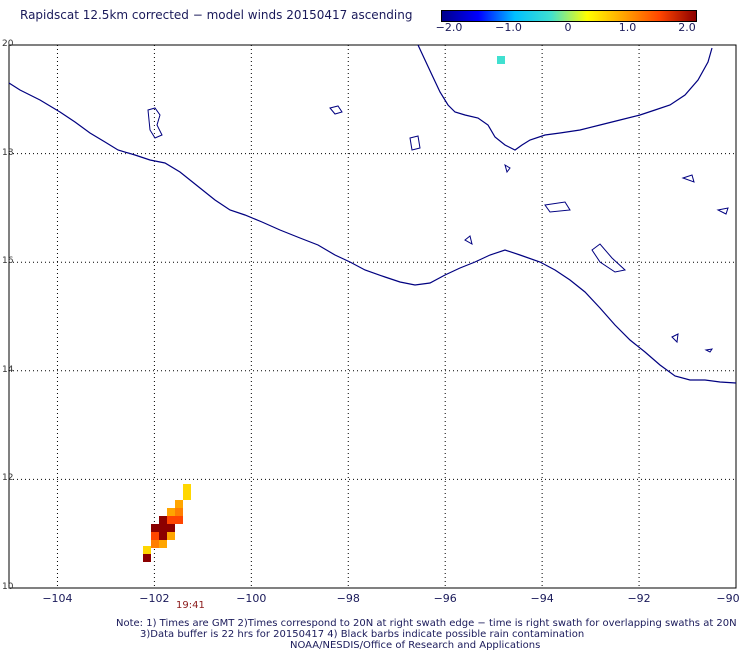  What do you see at coordinates (639, 598) in the screenshot?
I see `lon-tick-label: −92` at bounding box center [639, 598].